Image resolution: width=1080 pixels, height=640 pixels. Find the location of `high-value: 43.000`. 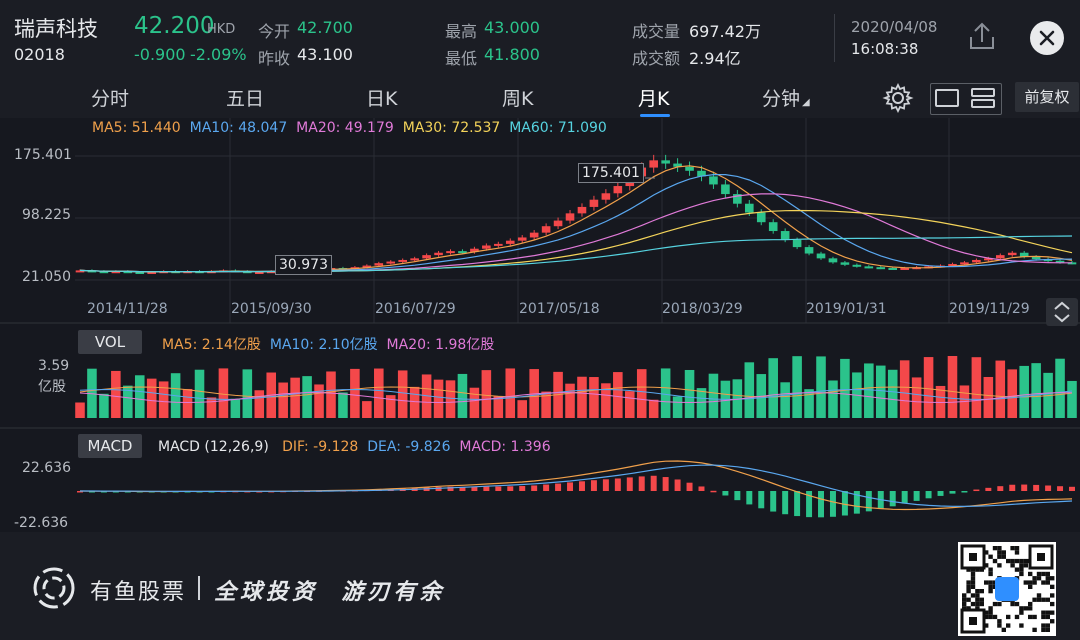

high-value: 43.000 is located at coordinates (512, 27).